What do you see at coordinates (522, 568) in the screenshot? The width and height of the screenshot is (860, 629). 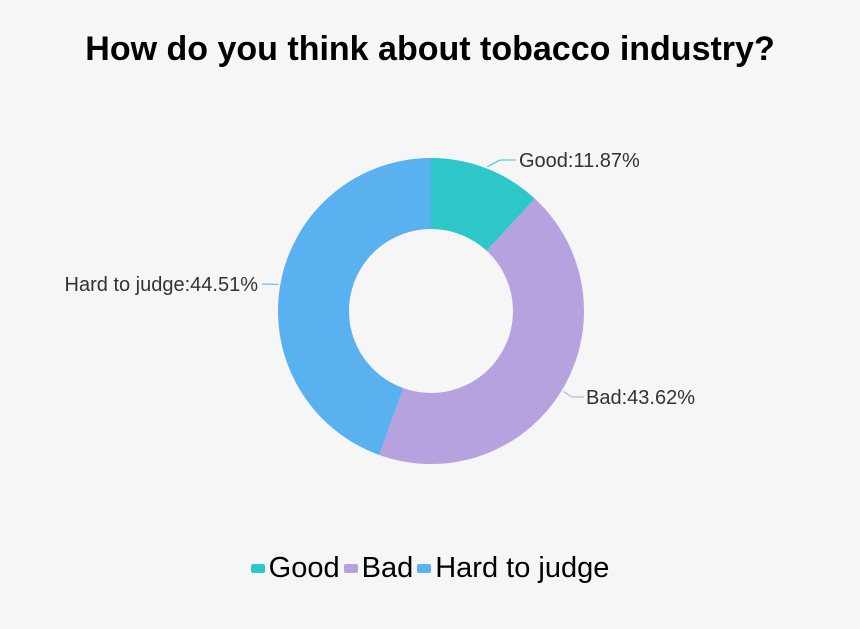 I see `legend-label-hard-to-judge: Hard to judge` at bounding box center [522, 568].